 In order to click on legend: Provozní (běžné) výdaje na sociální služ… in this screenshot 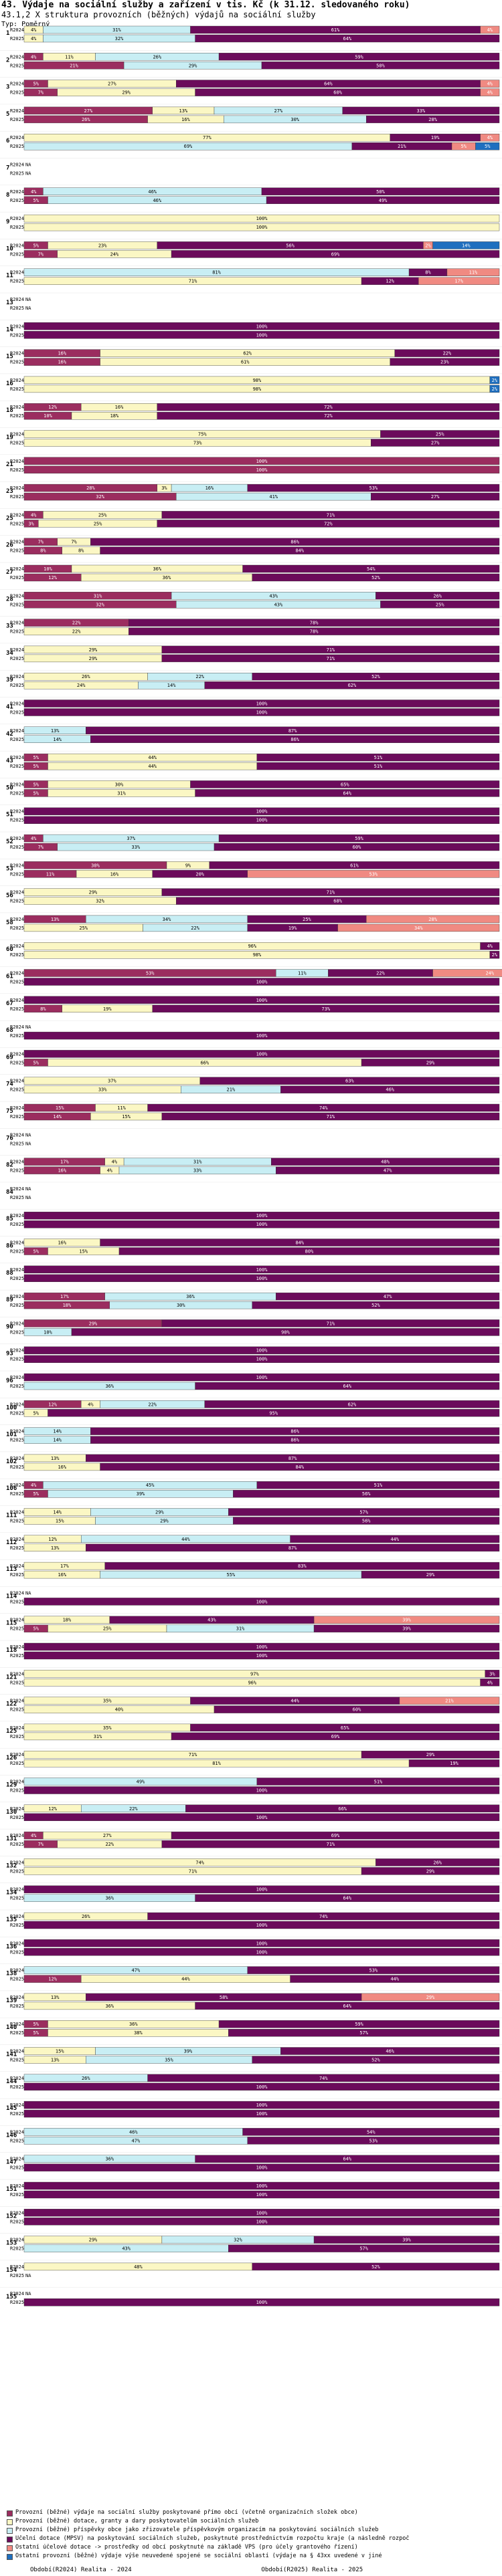, I will do `click(253, 2535)`.